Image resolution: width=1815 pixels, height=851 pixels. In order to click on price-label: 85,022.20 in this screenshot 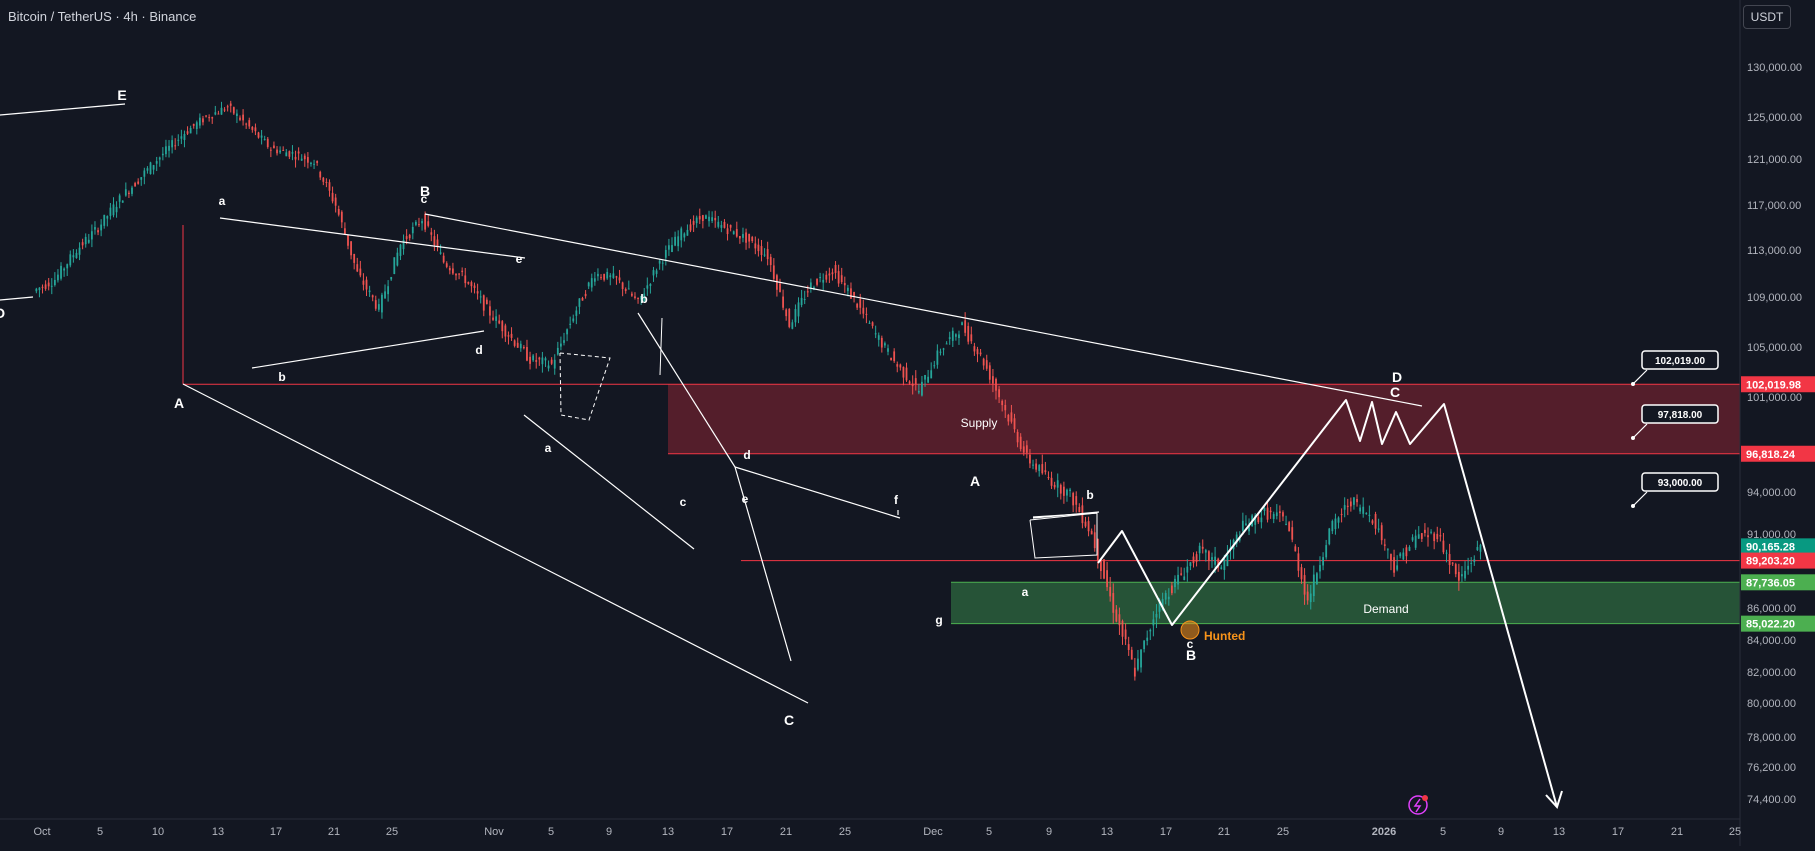, I will do `click(1770, 625)`.